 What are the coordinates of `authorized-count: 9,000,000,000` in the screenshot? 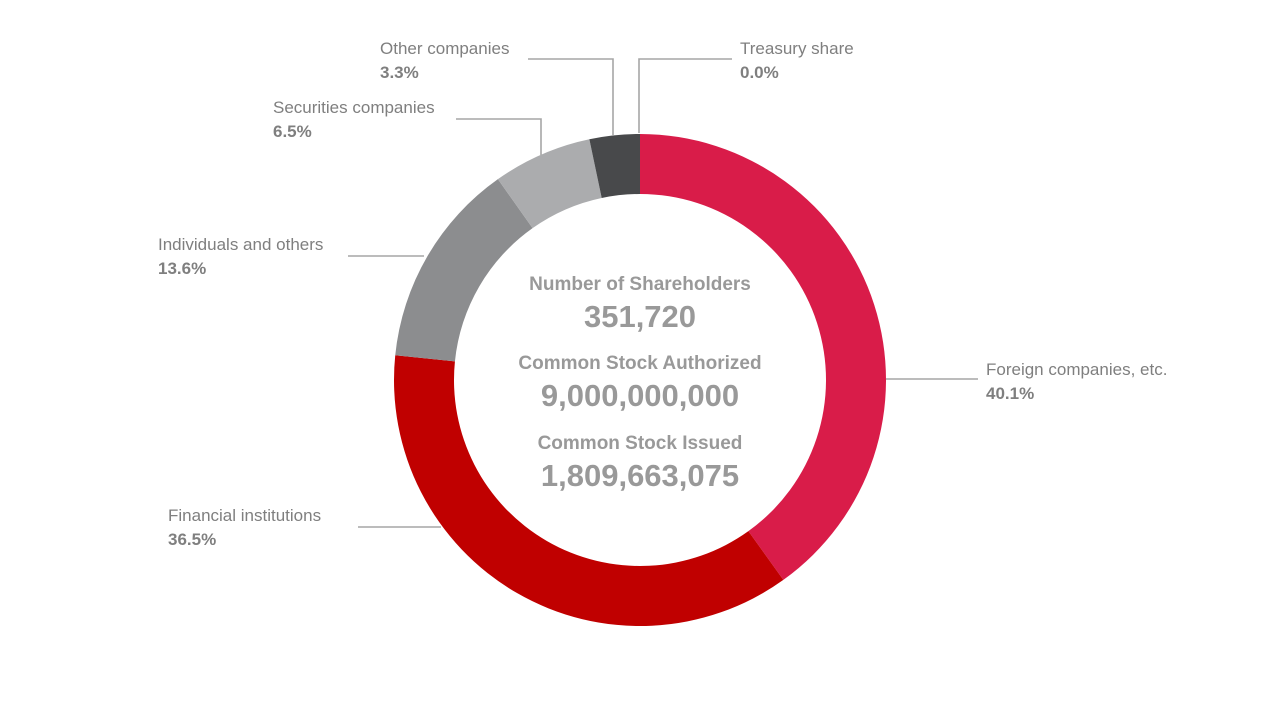 It's located at (640, 395).